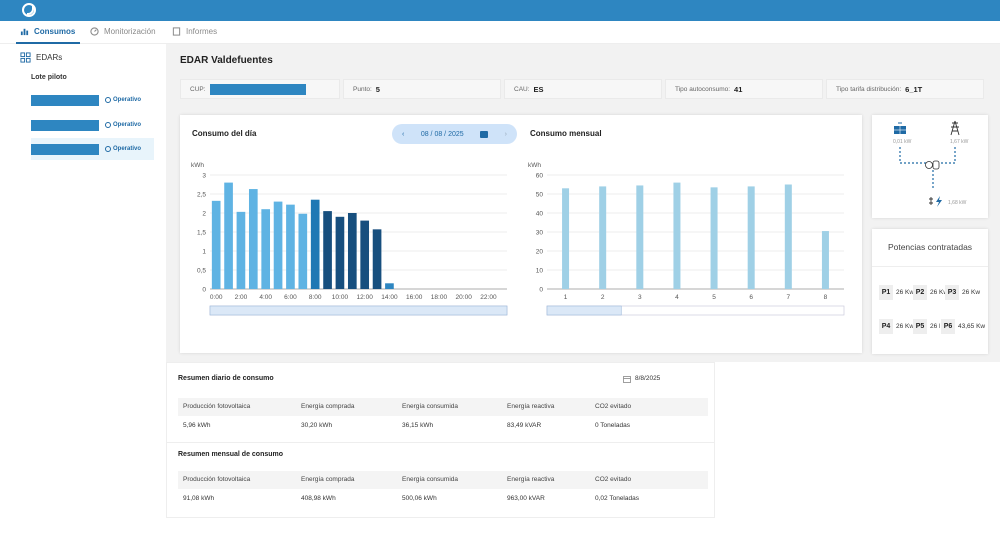  Describe the element at coordinates (226, 378) in the screenshot. I see `daily-summary-title: Resumen diario de consumo` at that location.